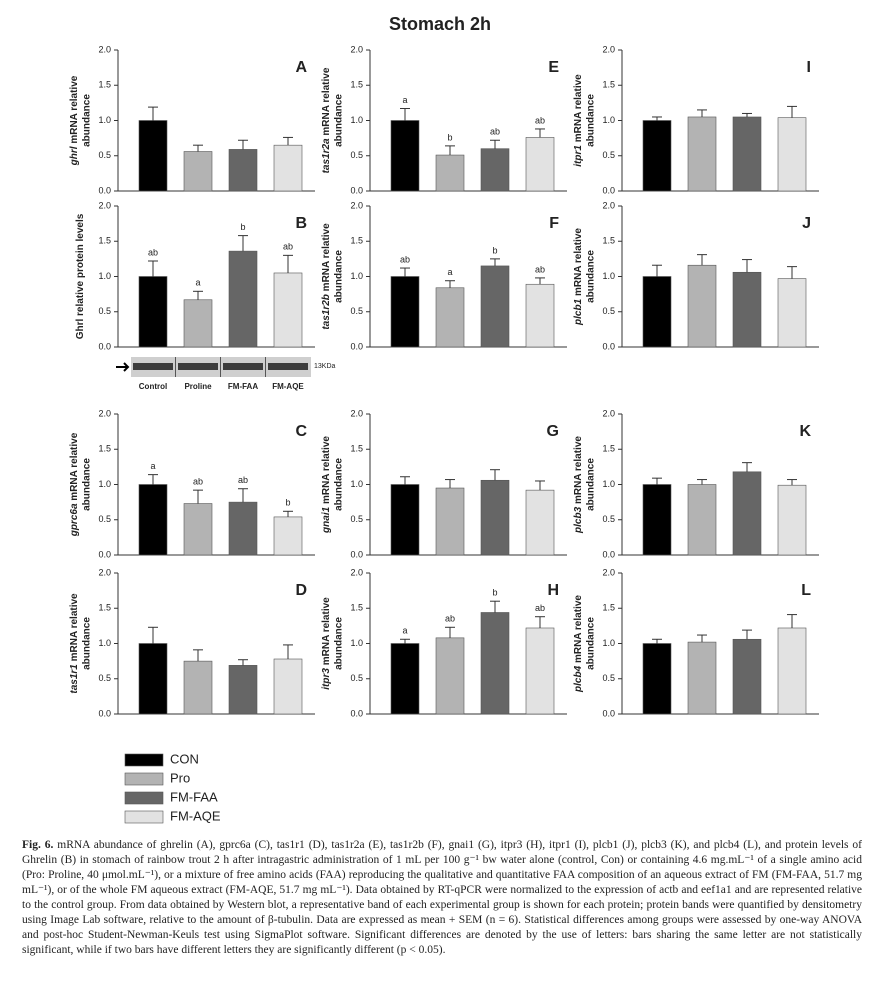  Describe the element at coordinates (288, 386) in the screenshot. I see `blot-label: FM-AQE` at that location.